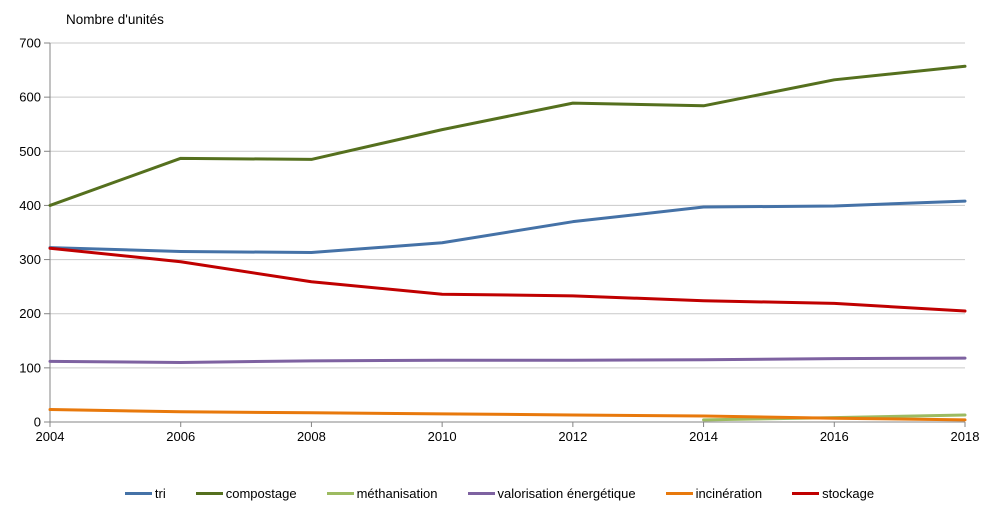 The width and height of the screenshot is (999, 525). Describe the element at coordinates (209, 493) in the screenshot. I see `legend-line-swatch-compostage` at that location.